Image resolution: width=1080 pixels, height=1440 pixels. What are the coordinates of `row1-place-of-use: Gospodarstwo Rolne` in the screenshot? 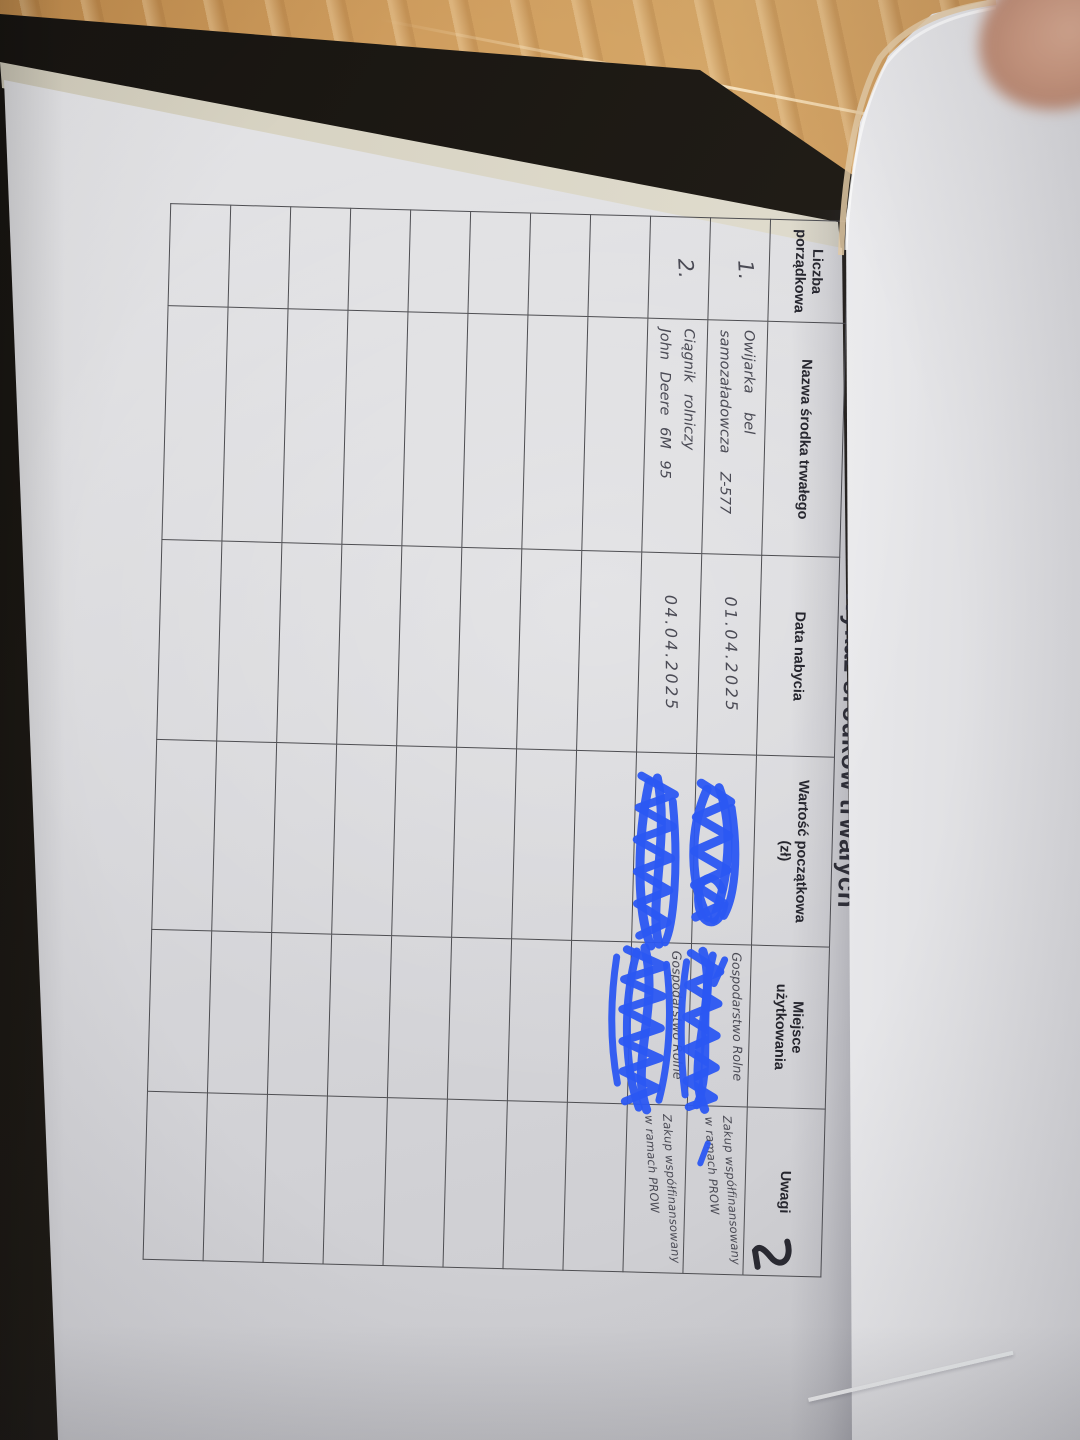 It's located at (737, 1017).